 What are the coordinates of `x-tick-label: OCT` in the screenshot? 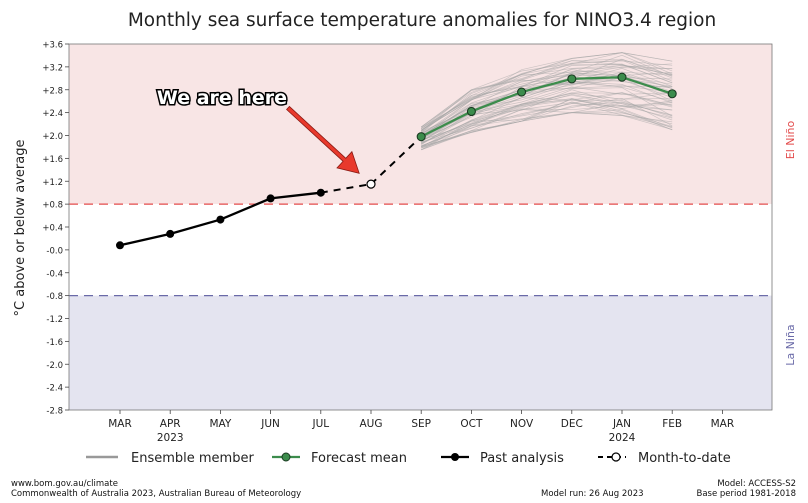 It's located at (471, 424).